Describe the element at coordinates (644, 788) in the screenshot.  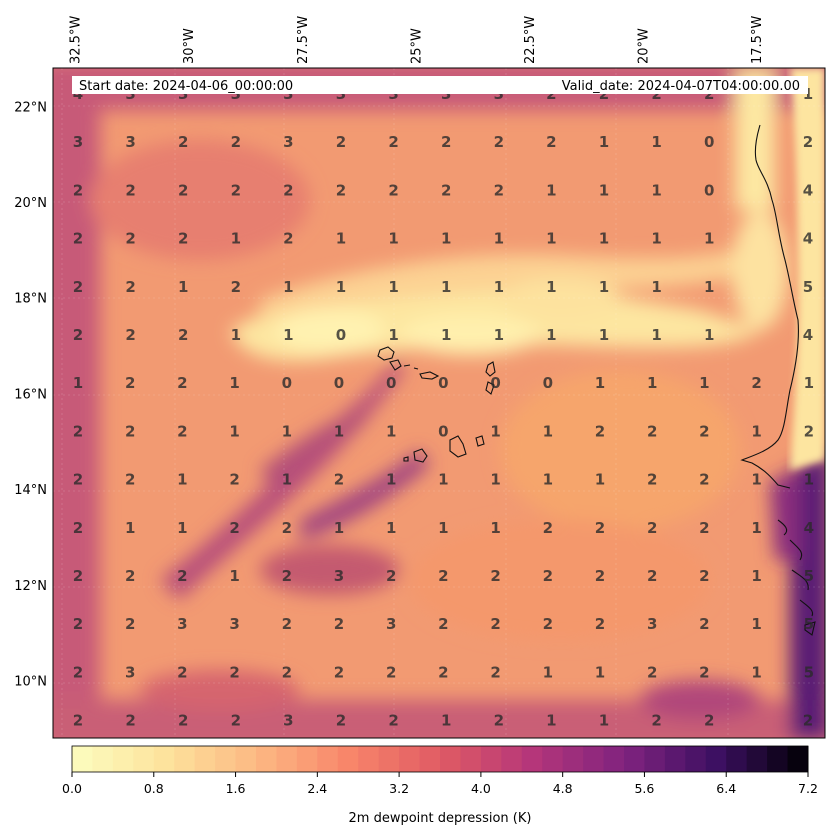
I see `colorbar-tick-label: 5.6` at that location.